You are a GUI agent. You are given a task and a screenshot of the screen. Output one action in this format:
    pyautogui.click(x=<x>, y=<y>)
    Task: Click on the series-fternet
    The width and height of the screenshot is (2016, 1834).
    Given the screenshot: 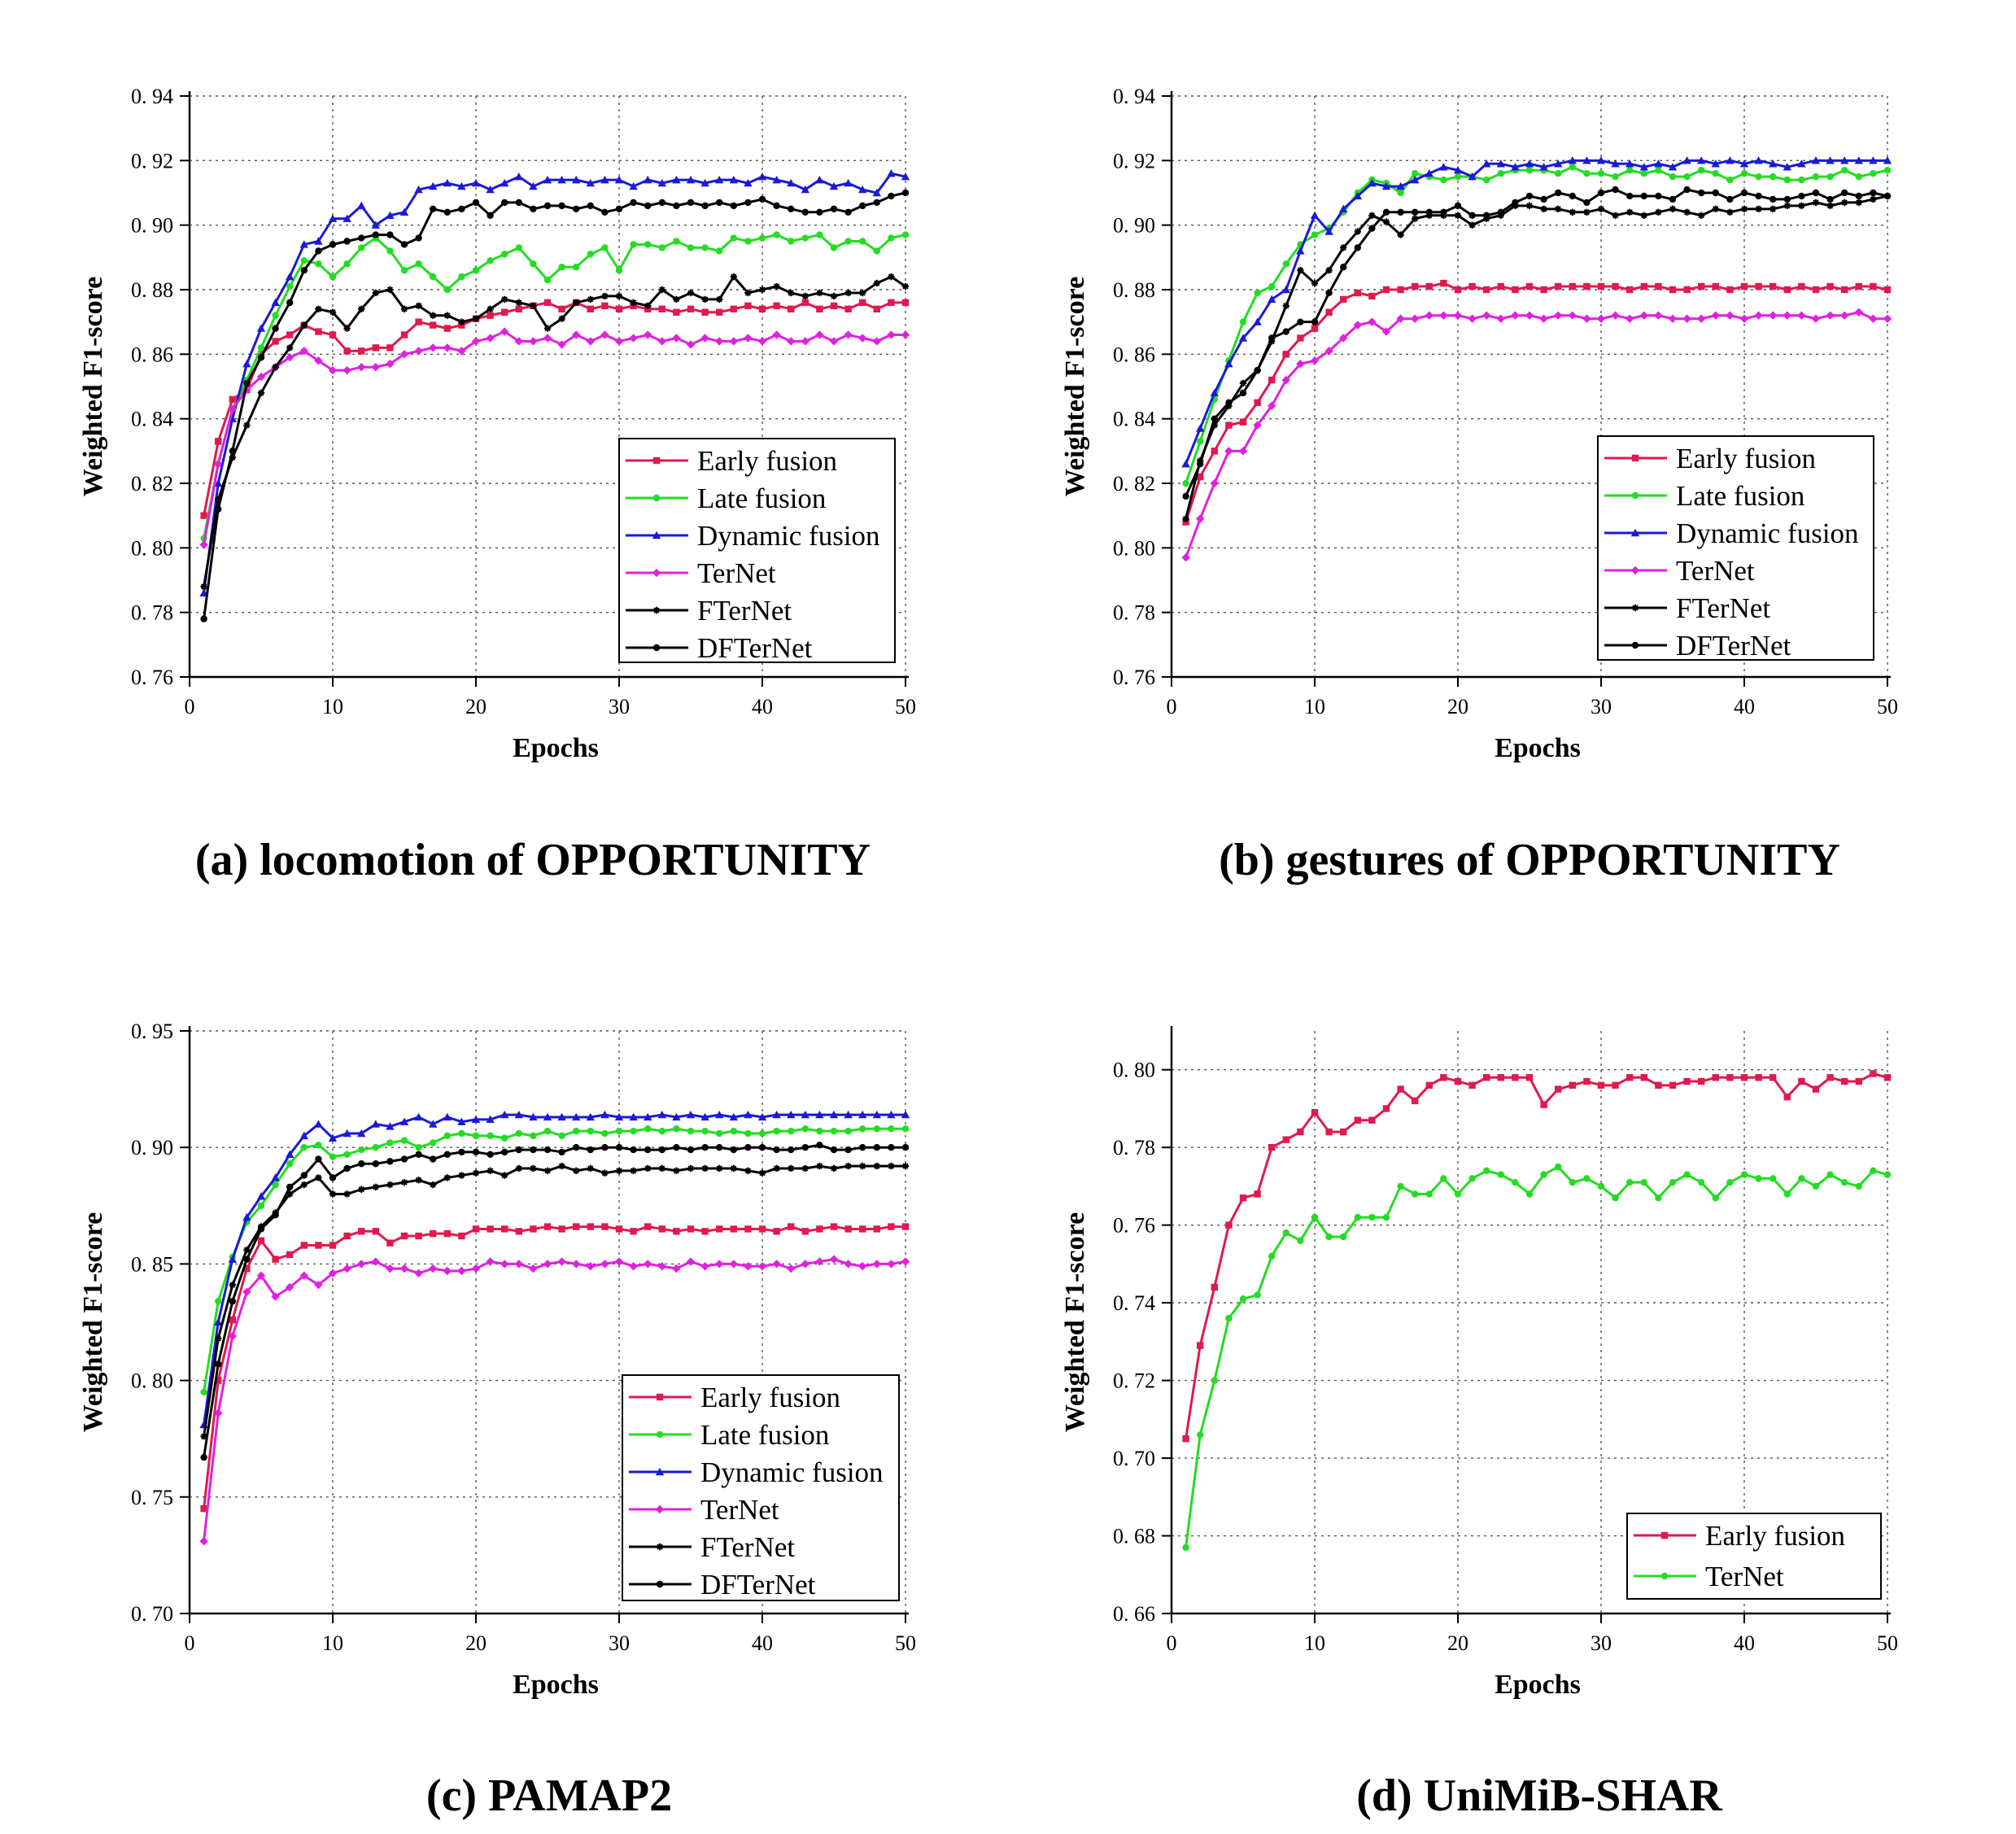 What is the action you would take?
    pyautogui.click(x=555, y=432)
    